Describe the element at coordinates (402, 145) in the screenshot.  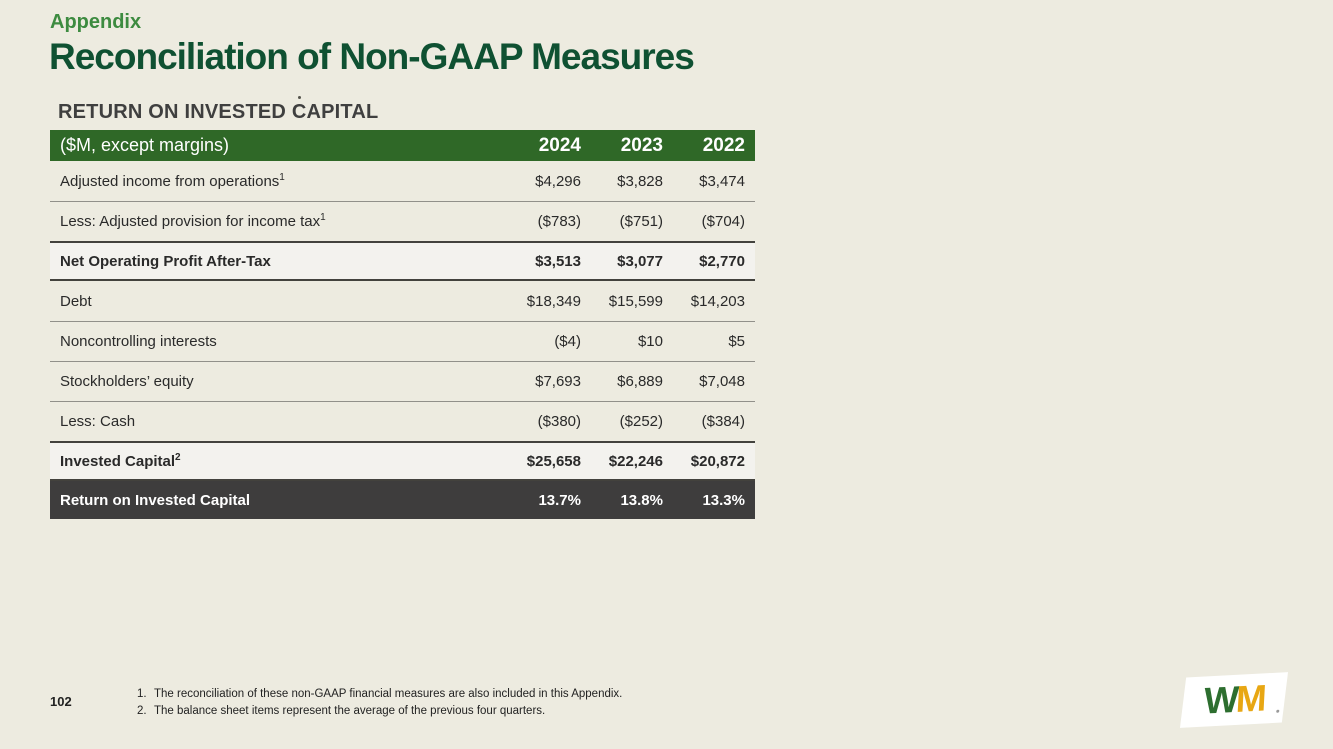
I see `table-header-row: ($M, except margins) 2024 2023 2022` at that location.